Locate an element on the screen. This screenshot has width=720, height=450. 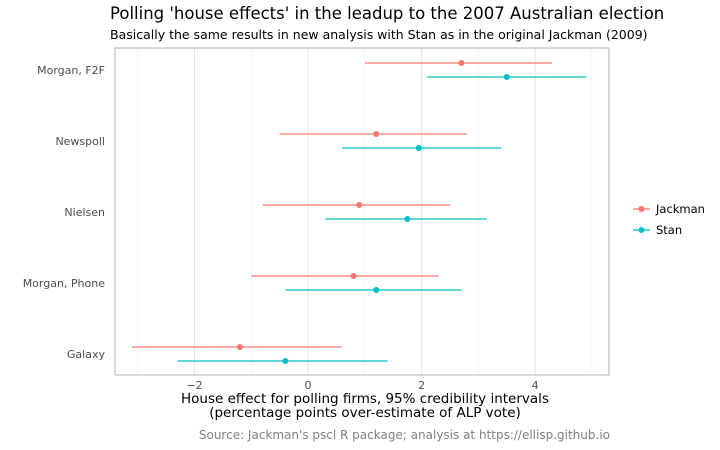
legend-label: Stan is located at coordinates (669, 230).